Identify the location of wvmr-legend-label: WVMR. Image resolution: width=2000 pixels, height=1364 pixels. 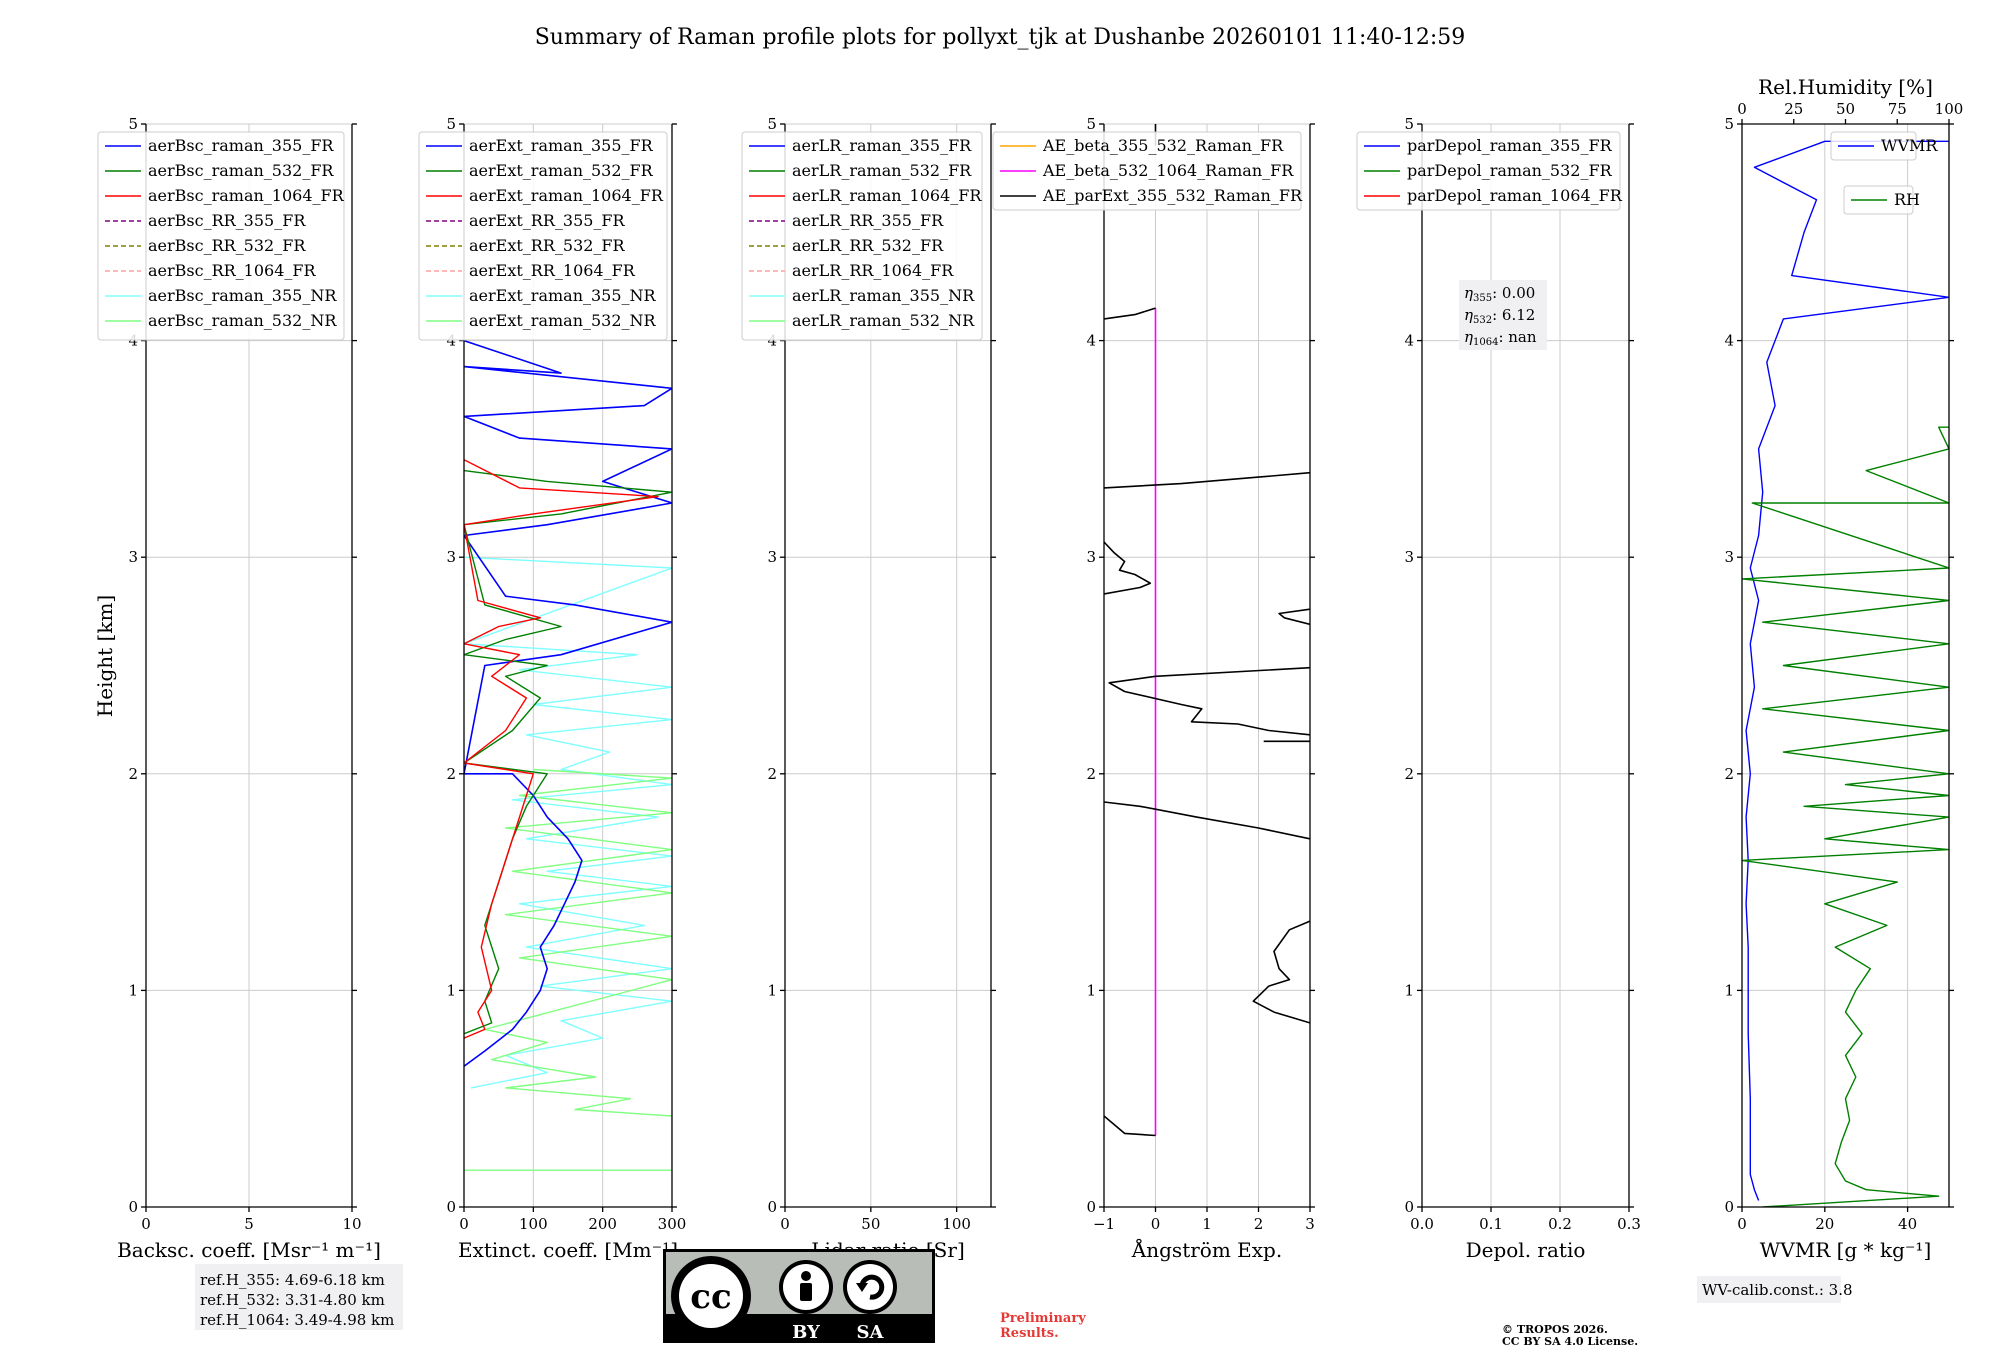
(1909, 145).